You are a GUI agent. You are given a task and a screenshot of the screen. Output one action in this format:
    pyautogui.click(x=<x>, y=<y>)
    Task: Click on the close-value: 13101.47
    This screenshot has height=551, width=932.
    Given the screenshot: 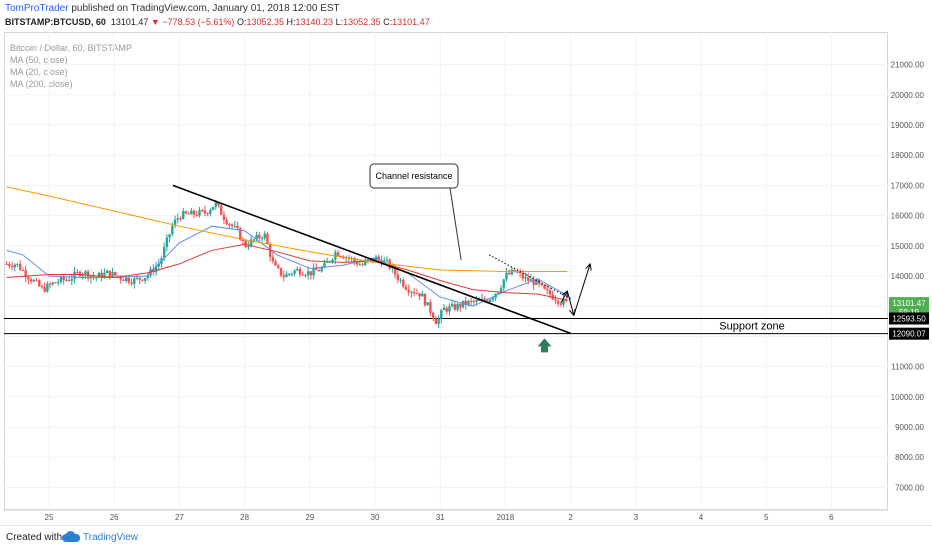 What is the action you would take?
    pyautogui.click(x=411, y=22)
    